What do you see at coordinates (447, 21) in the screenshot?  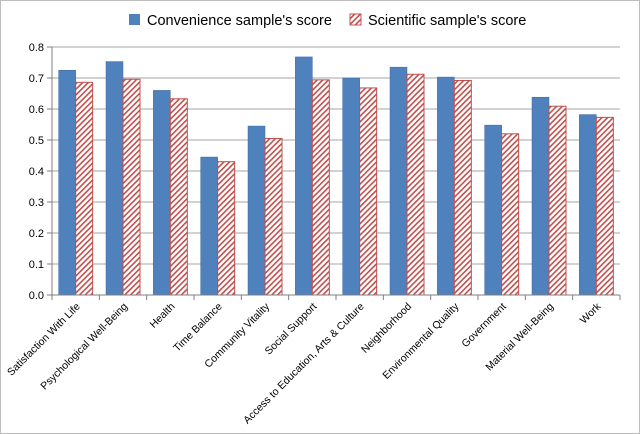 I see `legend-label-scientific: Scientific sample's score` at bounding box center [447, 21].